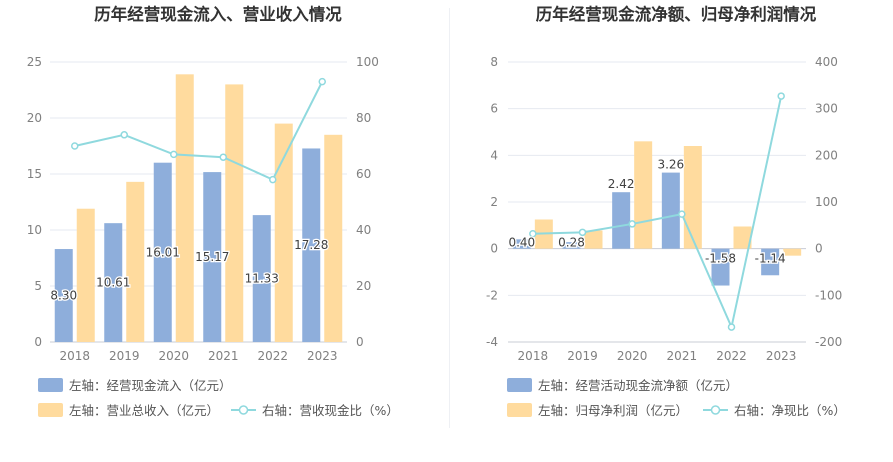  I want to click on y-right-tick-label: 60, so click(363, 174).